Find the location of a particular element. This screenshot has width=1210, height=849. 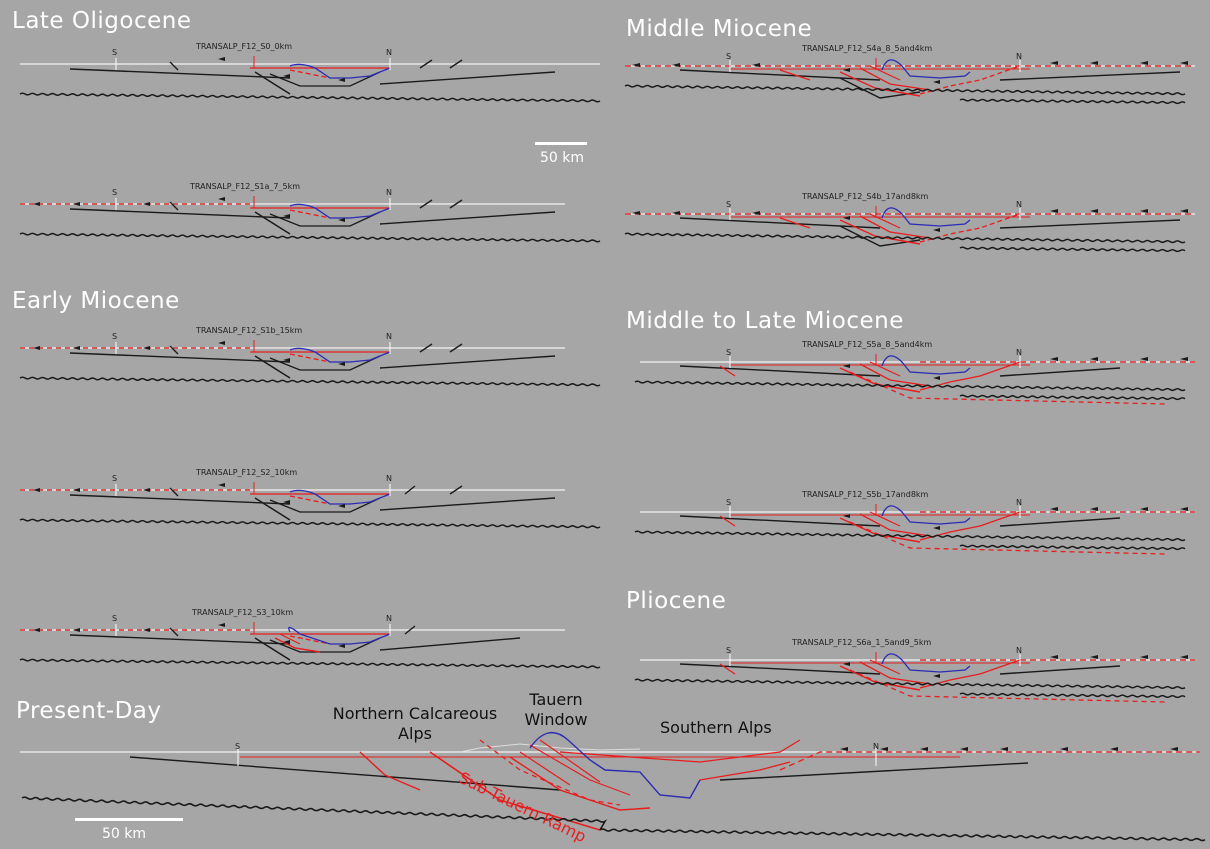

stage-title-middle-miocene: Middle Miocene is located at coordinates (719, 29).